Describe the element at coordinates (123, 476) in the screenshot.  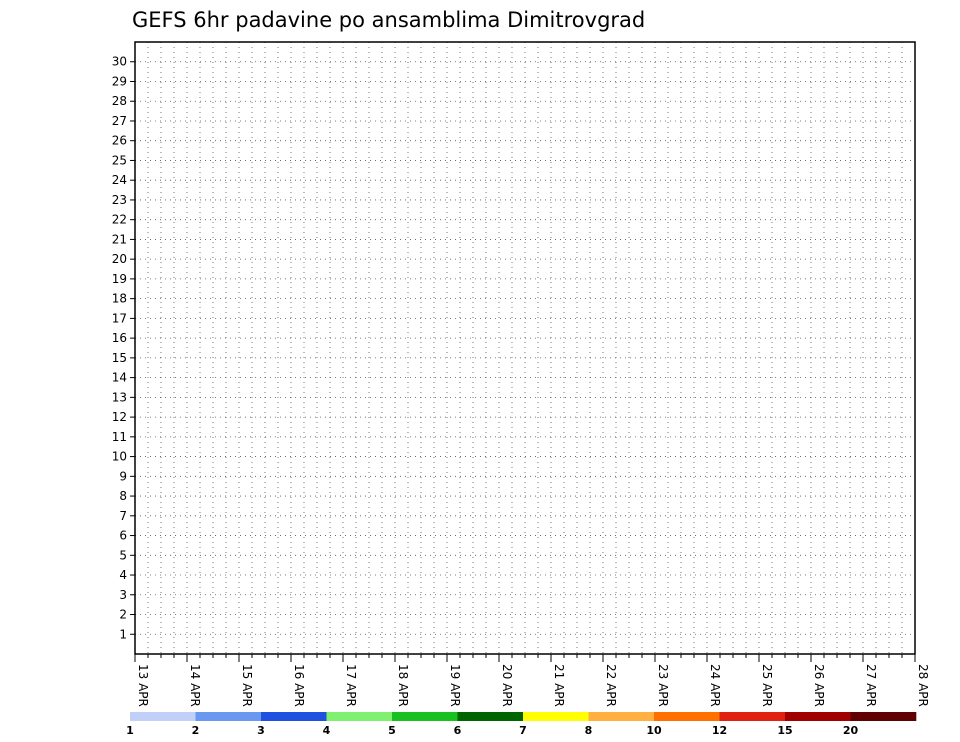
I see `y-tick-label: 9` at that location.